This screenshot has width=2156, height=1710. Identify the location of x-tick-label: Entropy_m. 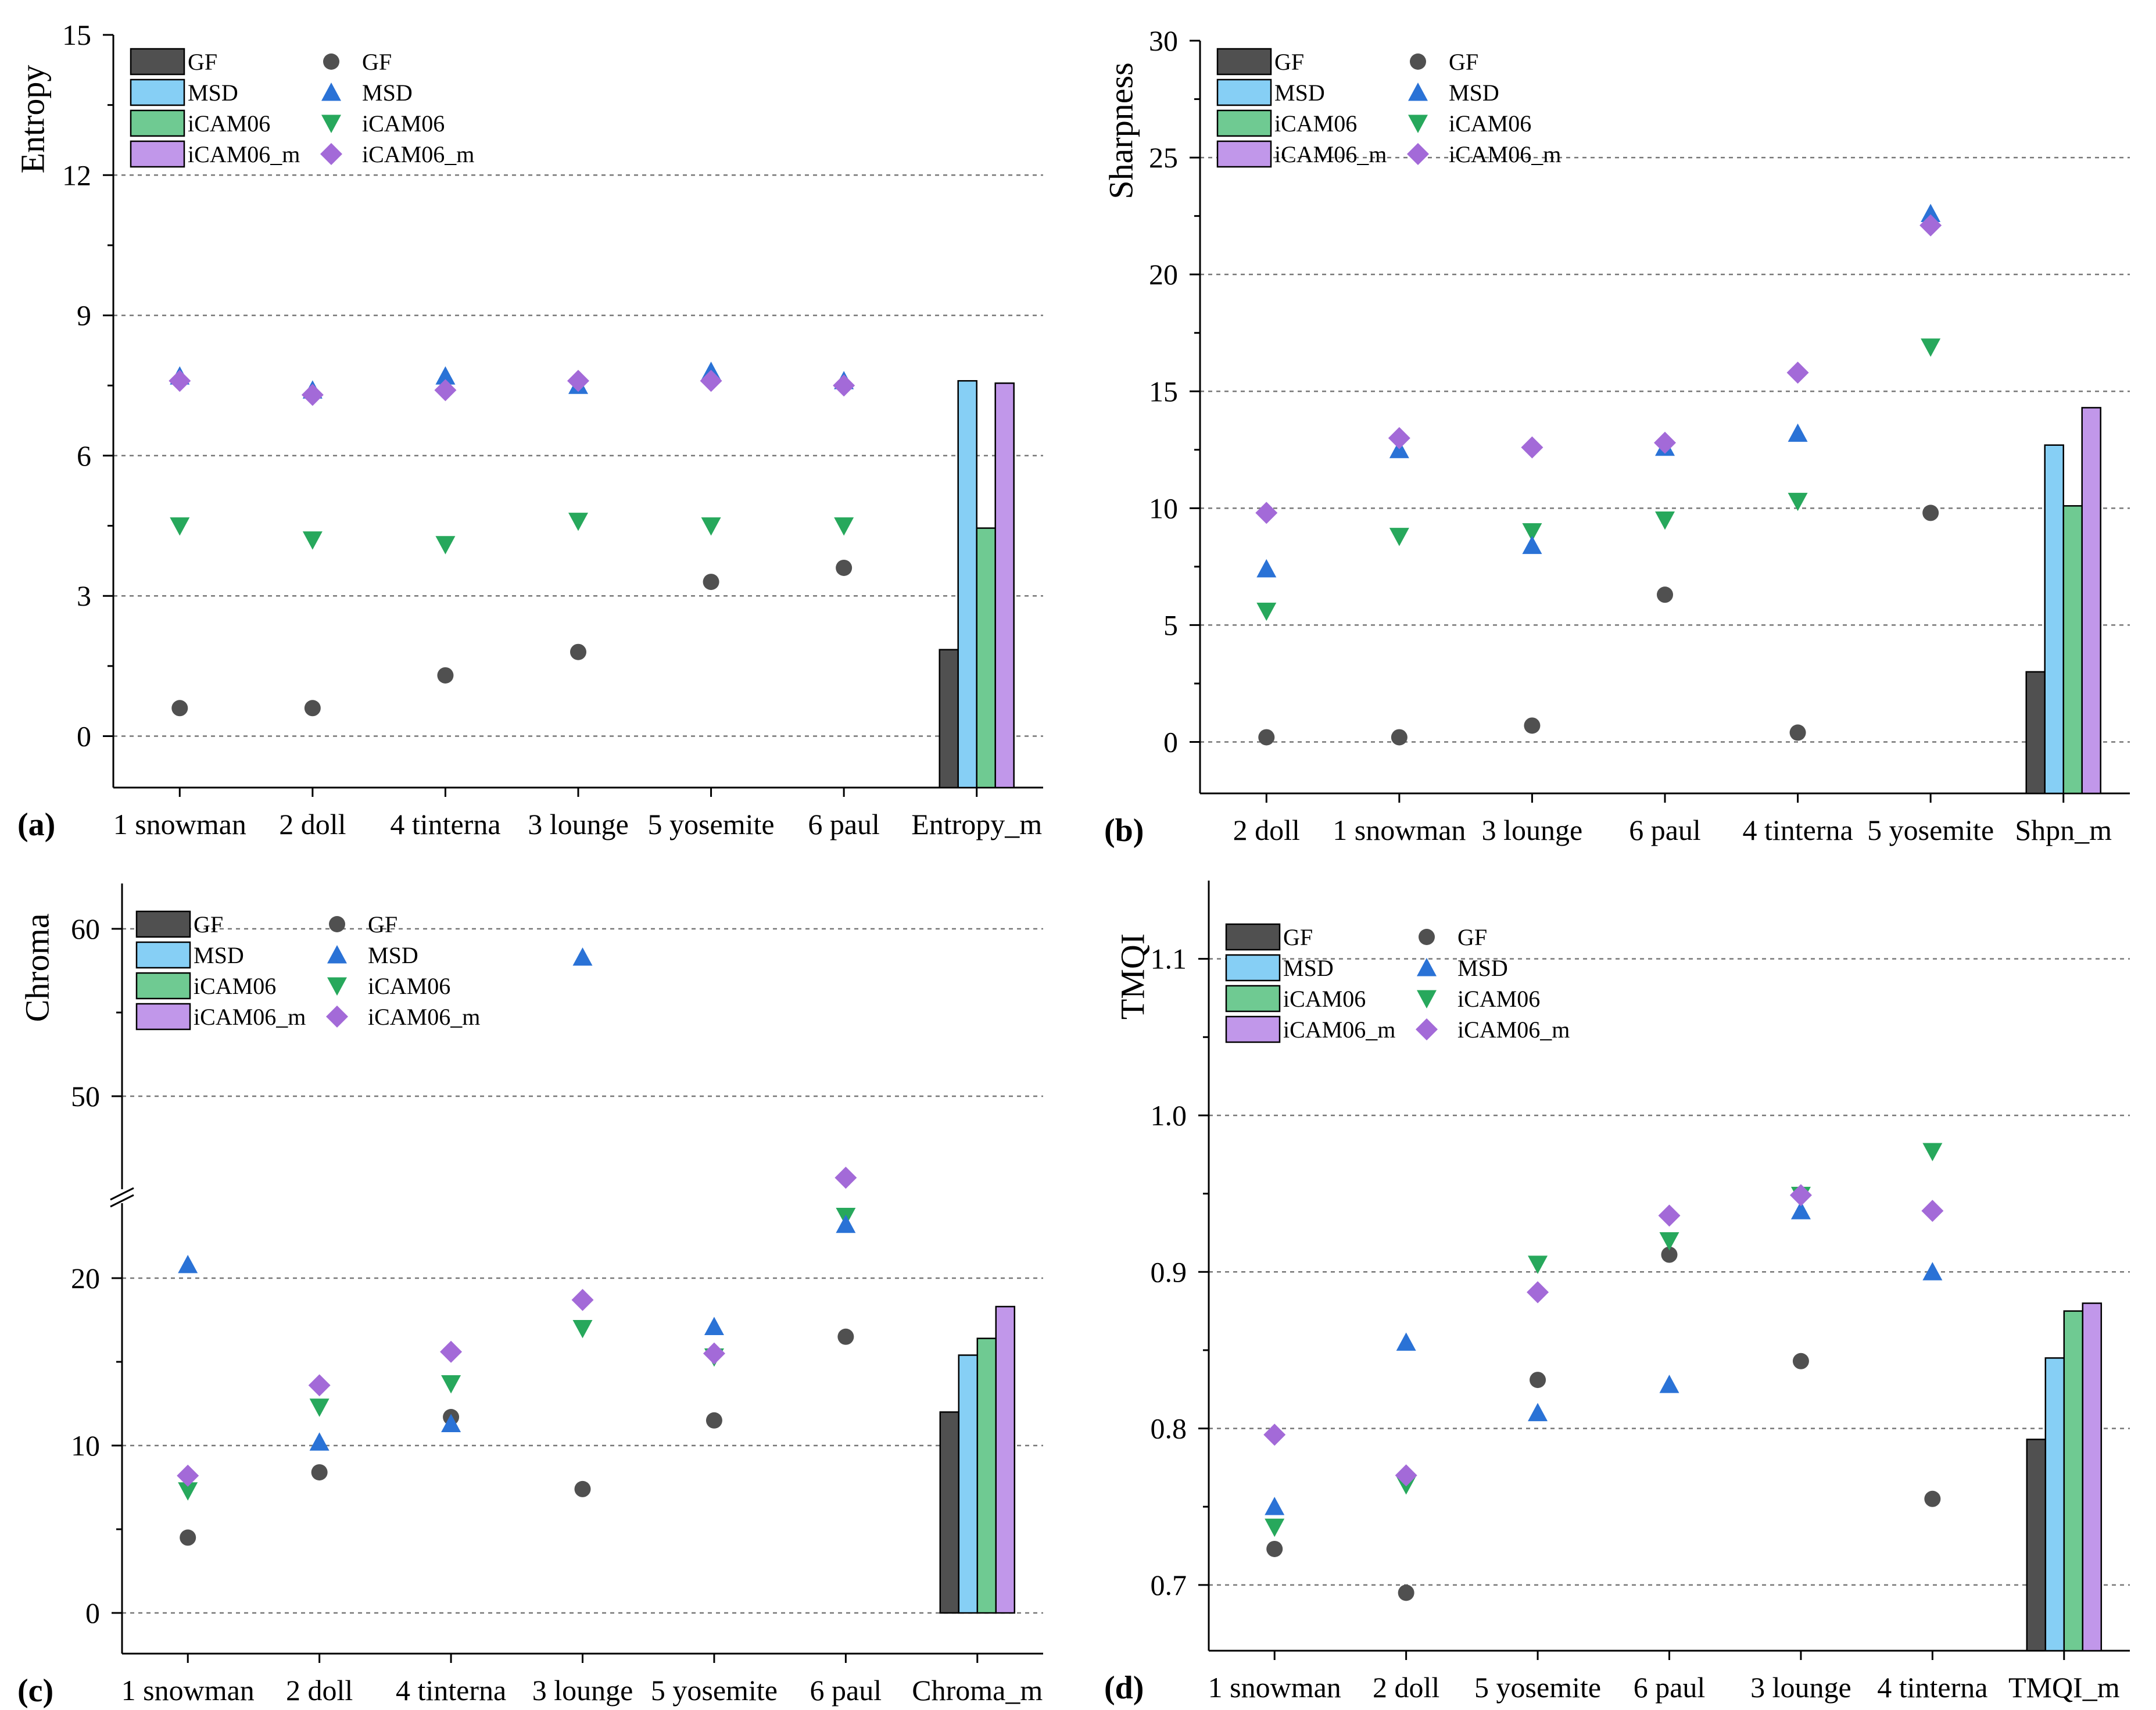
(976, 824).